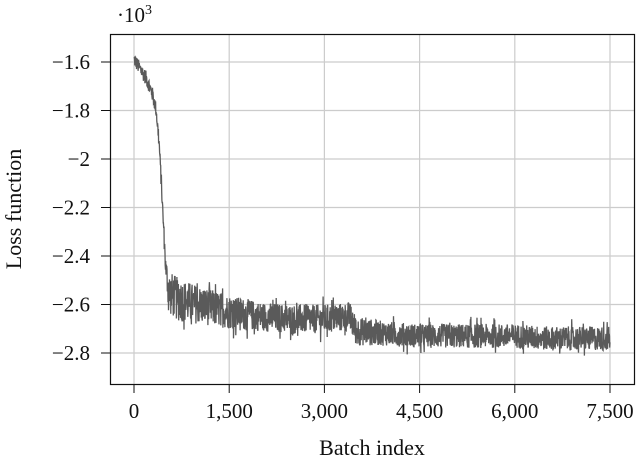 This screenshot has height=463, width=640. Describe the element at coordinates (71, 111) in the screenshot. I see `y-tick-label: −1.8` at that location.